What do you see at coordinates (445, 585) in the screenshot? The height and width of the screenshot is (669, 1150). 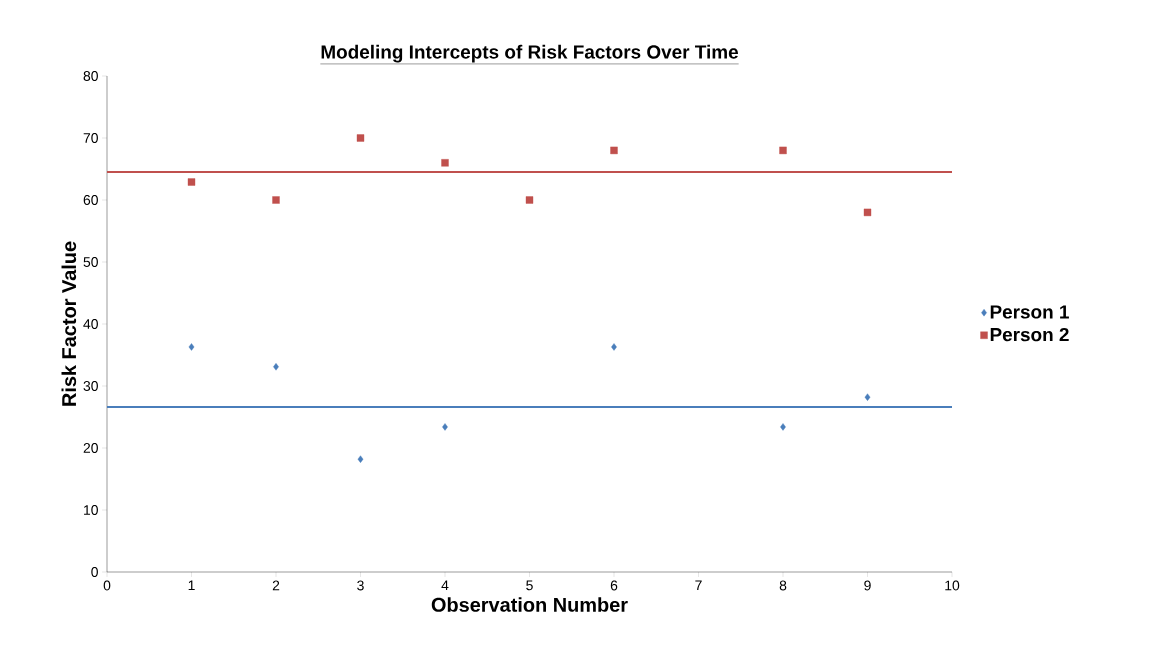 I see `x-tick-label: 4` at bounding box center [445, 585].